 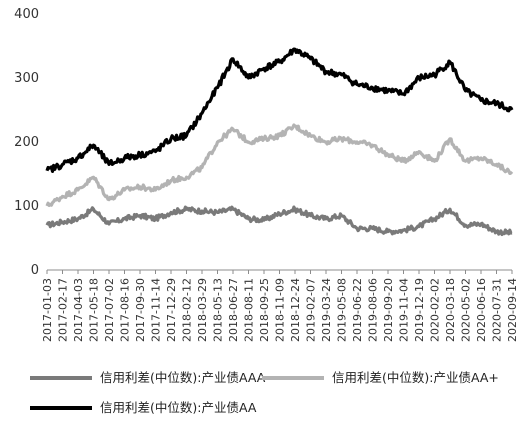 What do you see at coordinates (512, 310) in the screenshot?
I see `x-tick-label: 2020-09-14` at bounding box center [512, 310].